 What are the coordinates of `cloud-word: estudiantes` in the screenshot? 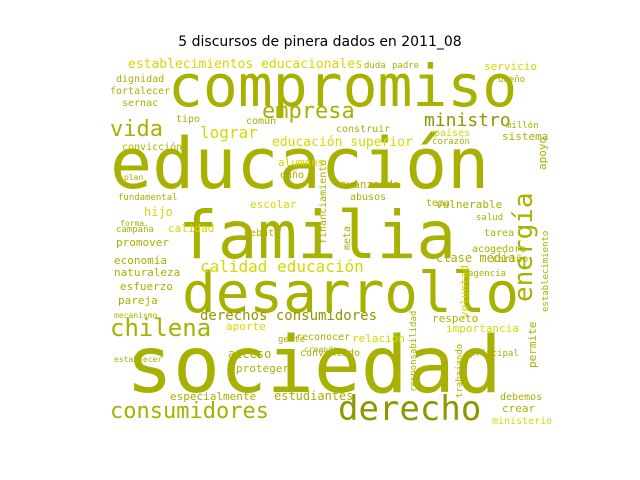 It's located at (313, 396).